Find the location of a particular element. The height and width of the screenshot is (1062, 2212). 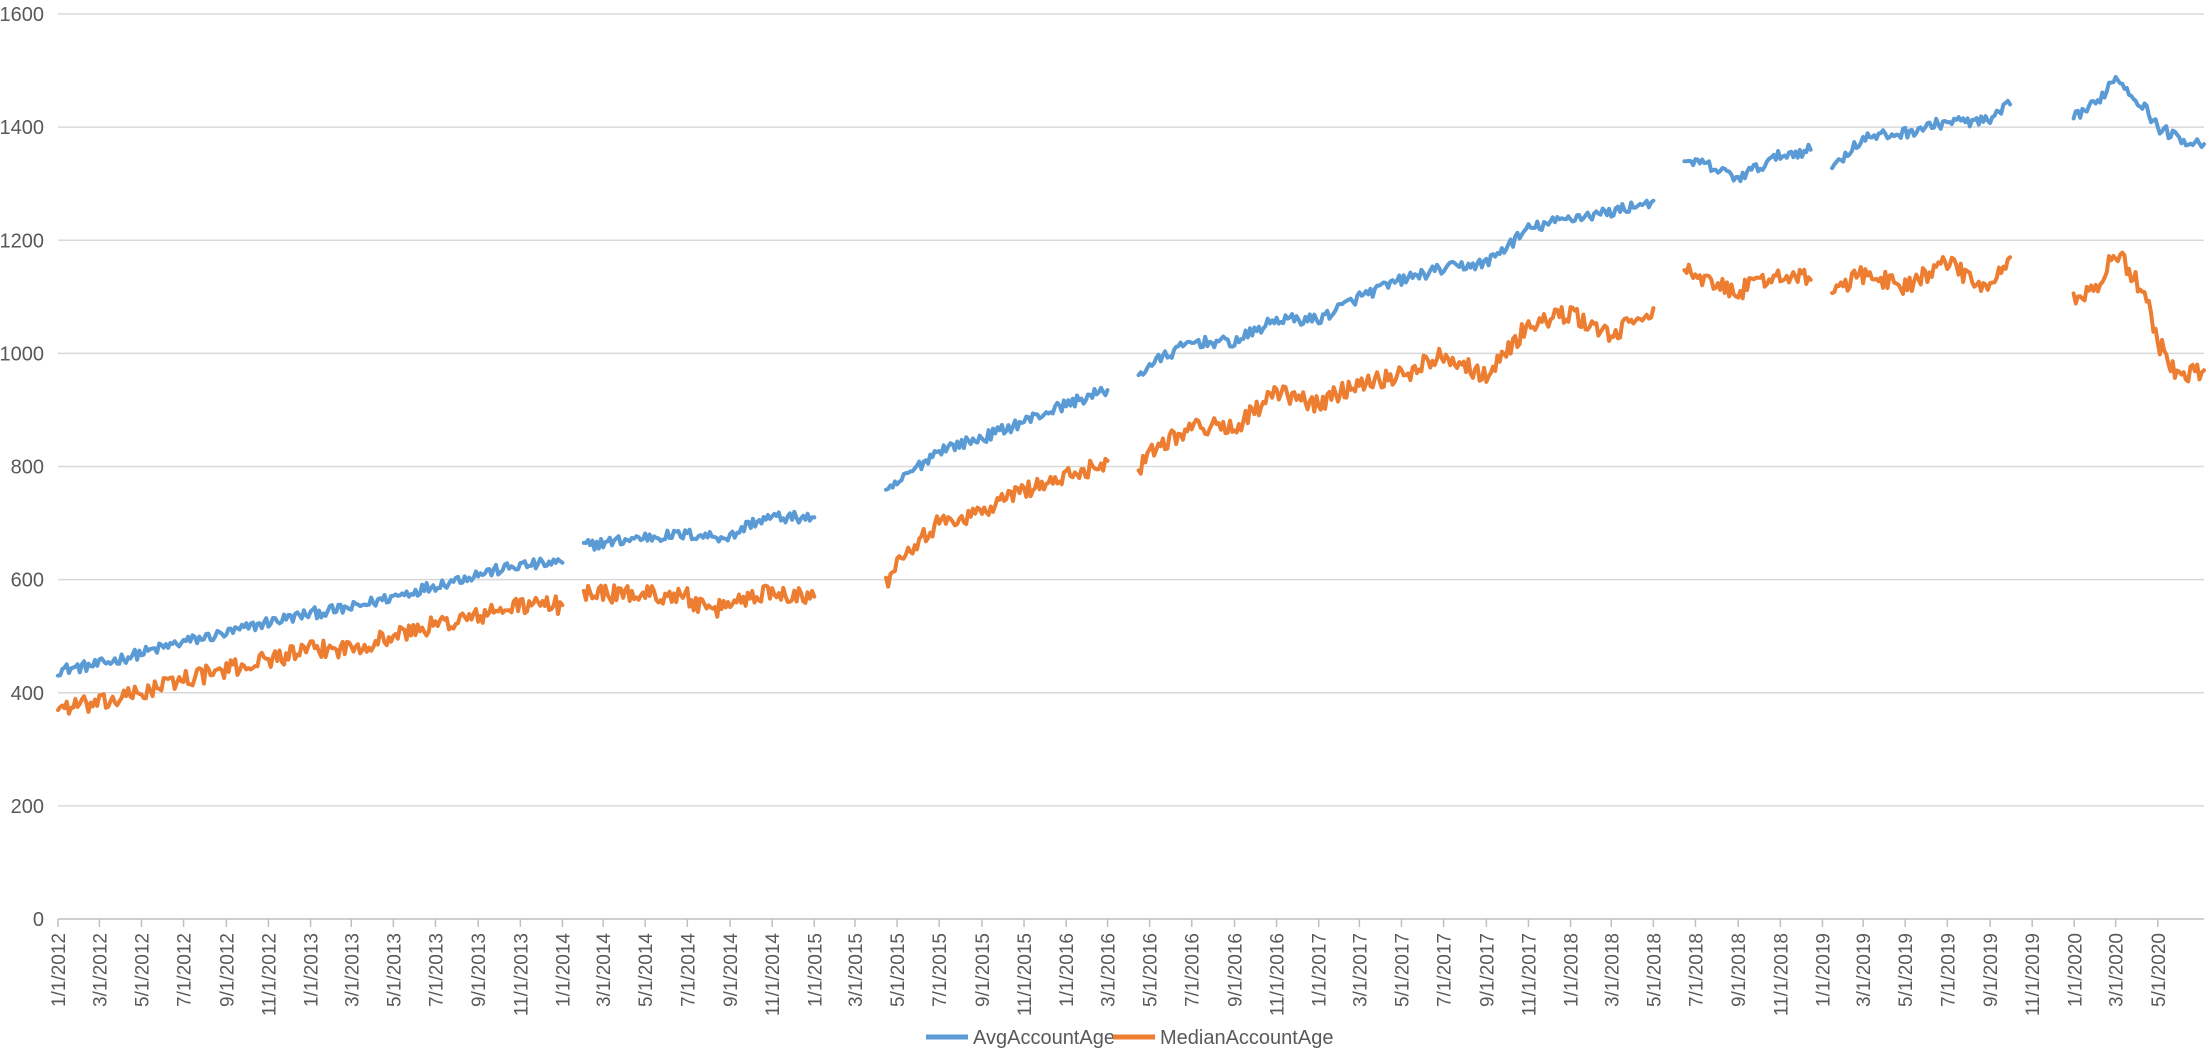

x-tick-label: 5/1/2019 is located at coordinates (1906, 970).